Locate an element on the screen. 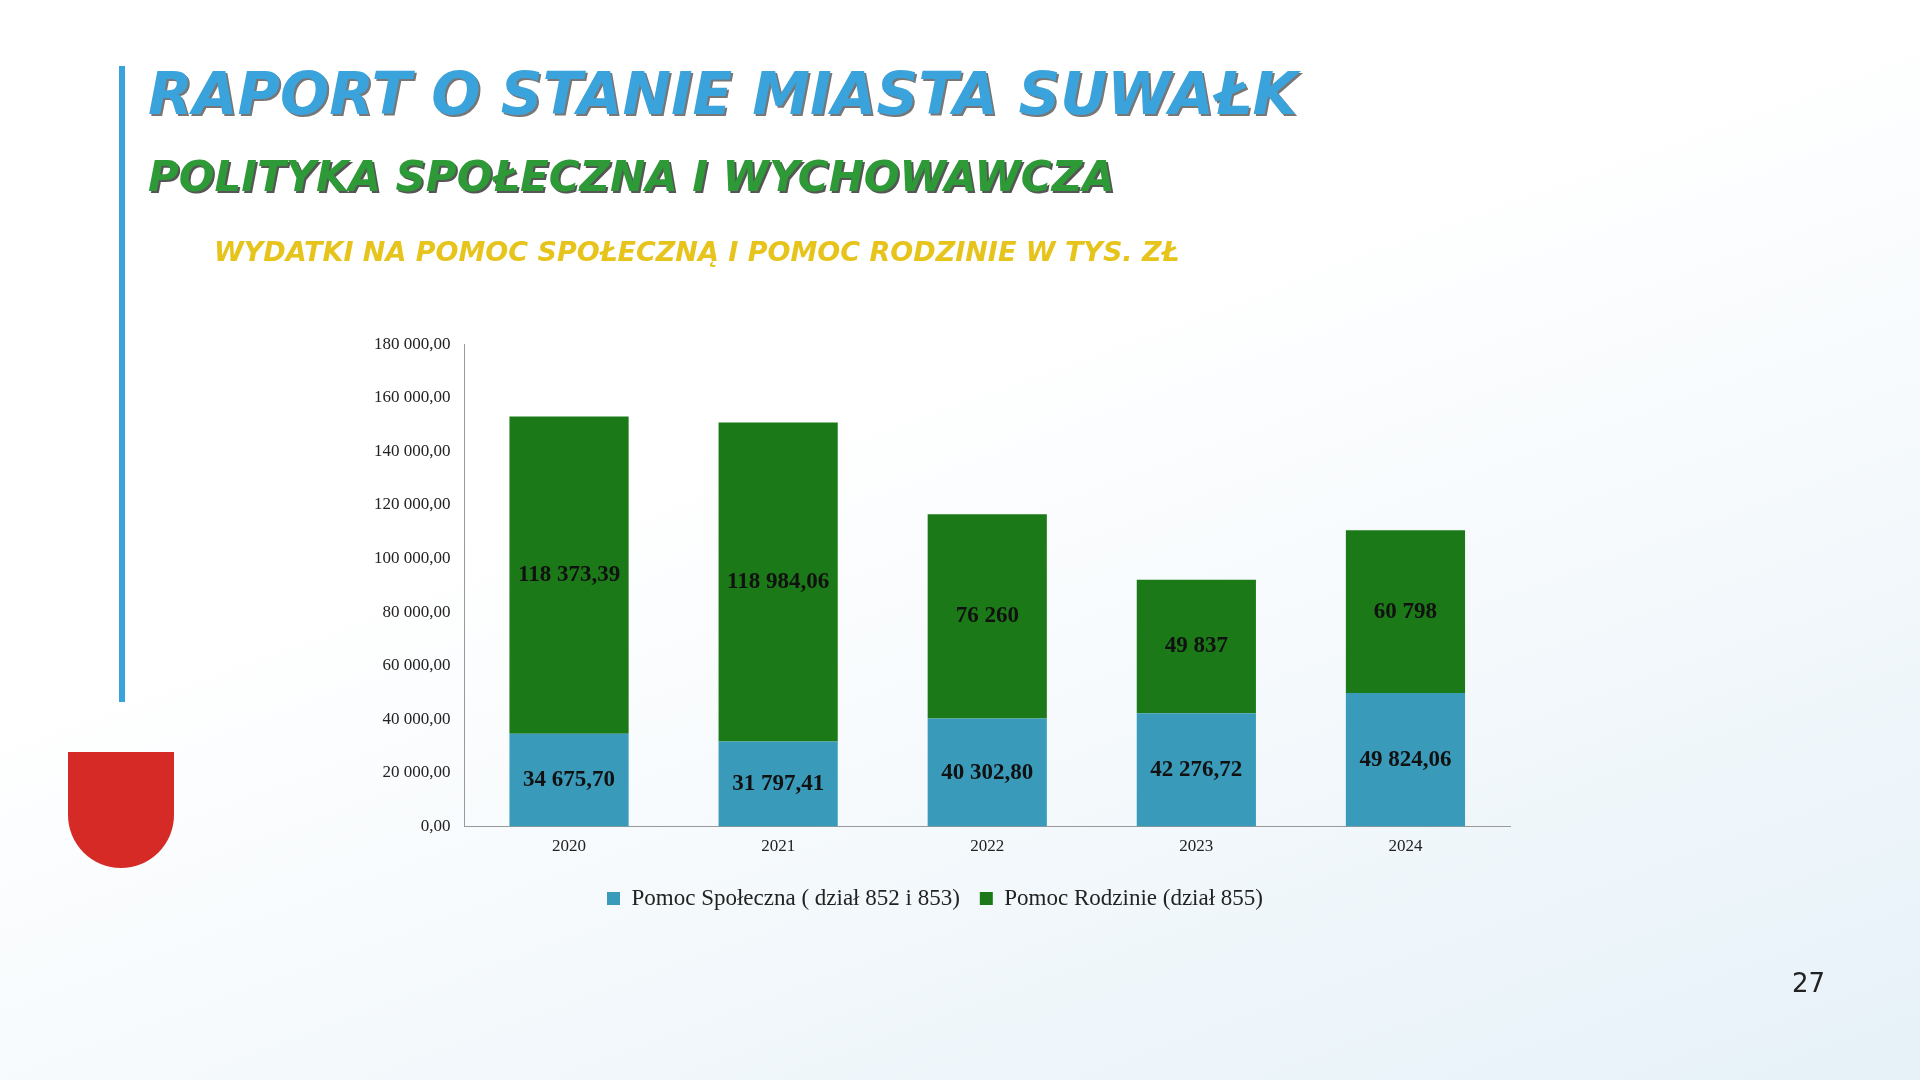 The height and width of the screenshot is (1080, 1920). y-tick-label: 160 000,00 is located at coordinates (412, 397).